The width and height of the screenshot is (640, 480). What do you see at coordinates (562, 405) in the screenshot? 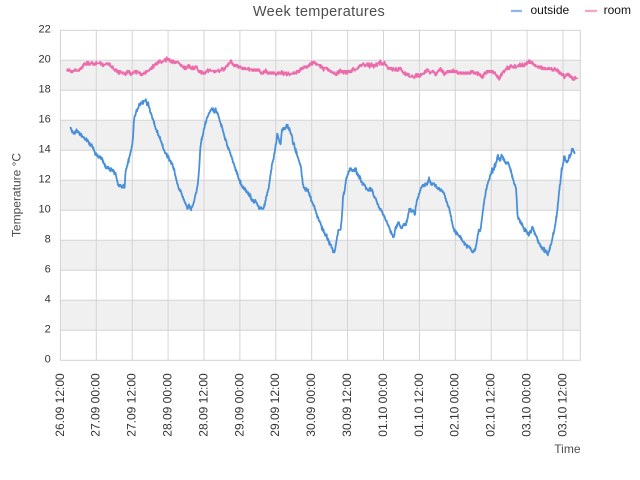
I see `svg-text: 03.10 12:00` at bounding box center [562, 405].